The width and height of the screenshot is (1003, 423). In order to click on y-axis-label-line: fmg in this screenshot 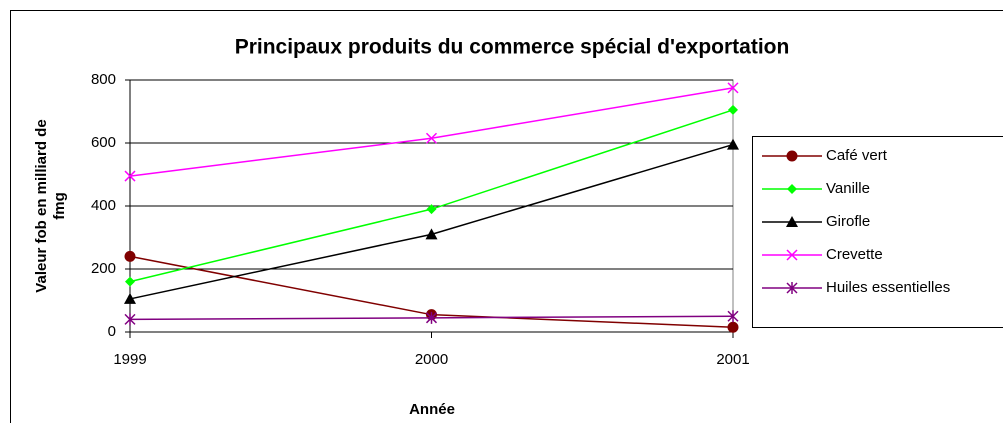, I will do `click(59, 206)`.